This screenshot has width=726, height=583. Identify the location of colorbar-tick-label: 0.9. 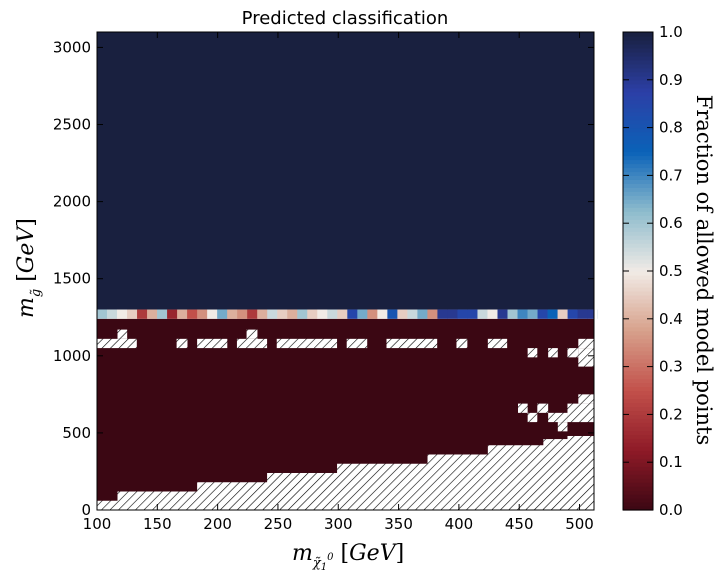
(671, 80).